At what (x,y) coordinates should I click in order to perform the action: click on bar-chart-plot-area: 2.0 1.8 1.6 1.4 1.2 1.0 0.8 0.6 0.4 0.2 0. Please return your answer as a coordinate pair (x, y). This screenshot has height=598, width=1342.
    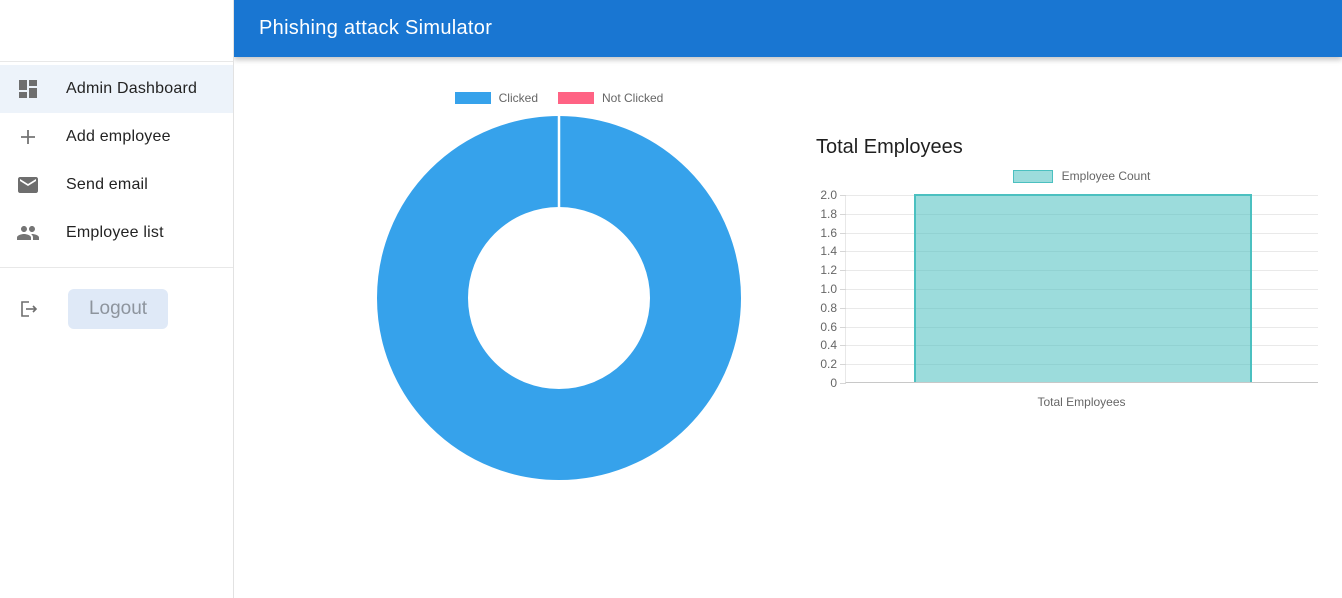
    Looking at the image, I should click on (1069, 289).